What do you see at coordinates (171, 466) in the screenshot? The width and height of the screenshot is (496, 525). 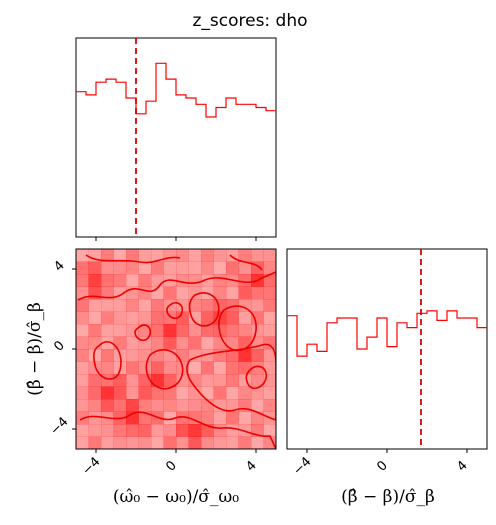 I see `x-tick-label: 0` at bounding box center [171, 466].